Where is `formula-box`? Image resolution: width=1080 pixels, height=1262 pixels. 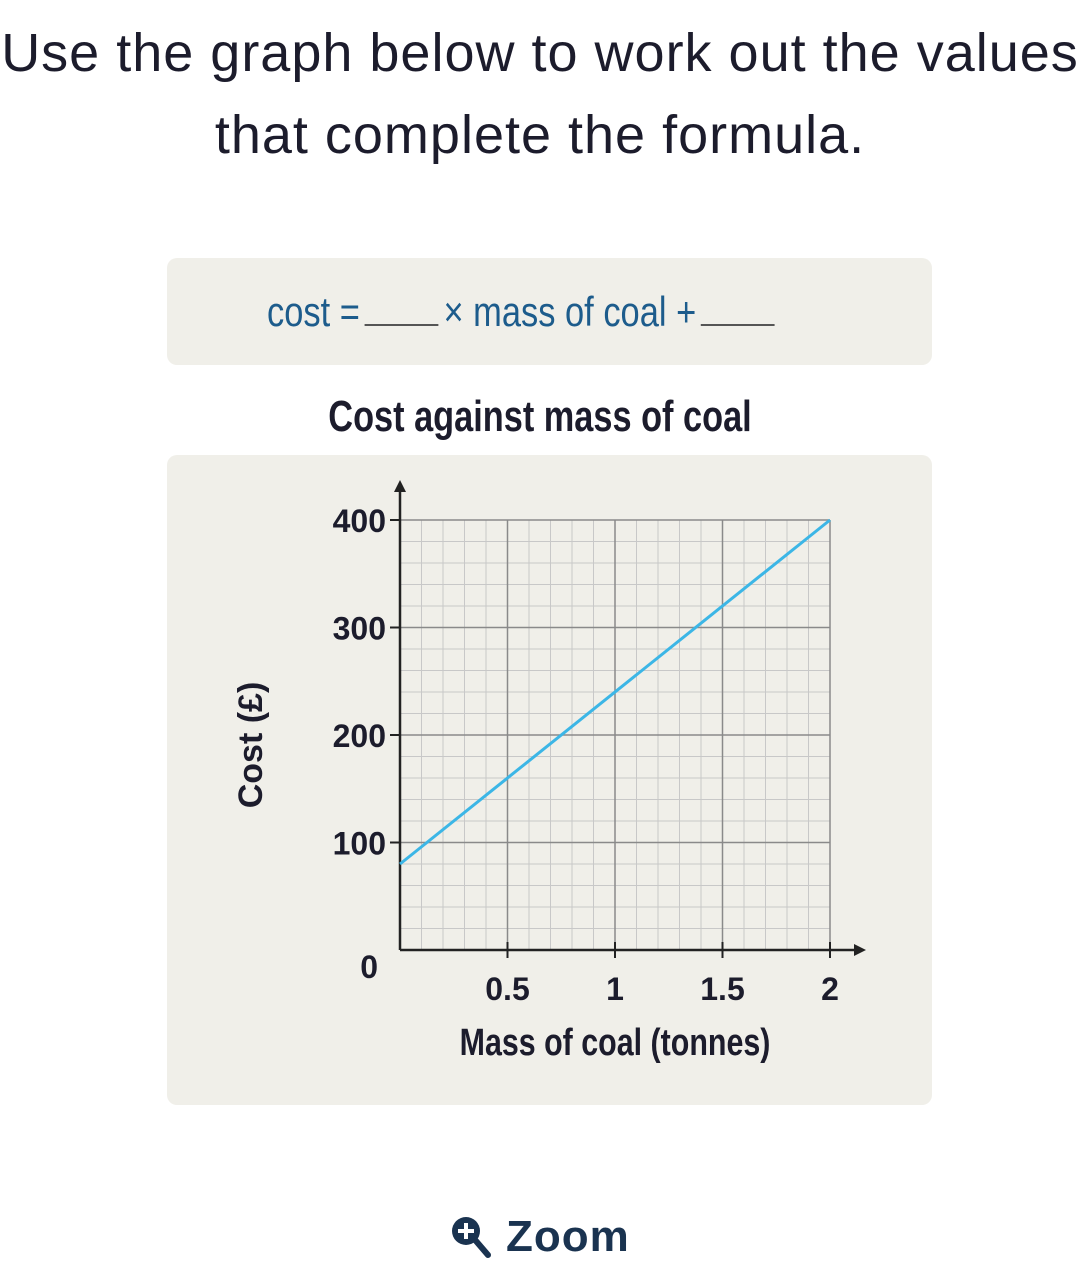
formula-box is located at coordinates (549, 311).